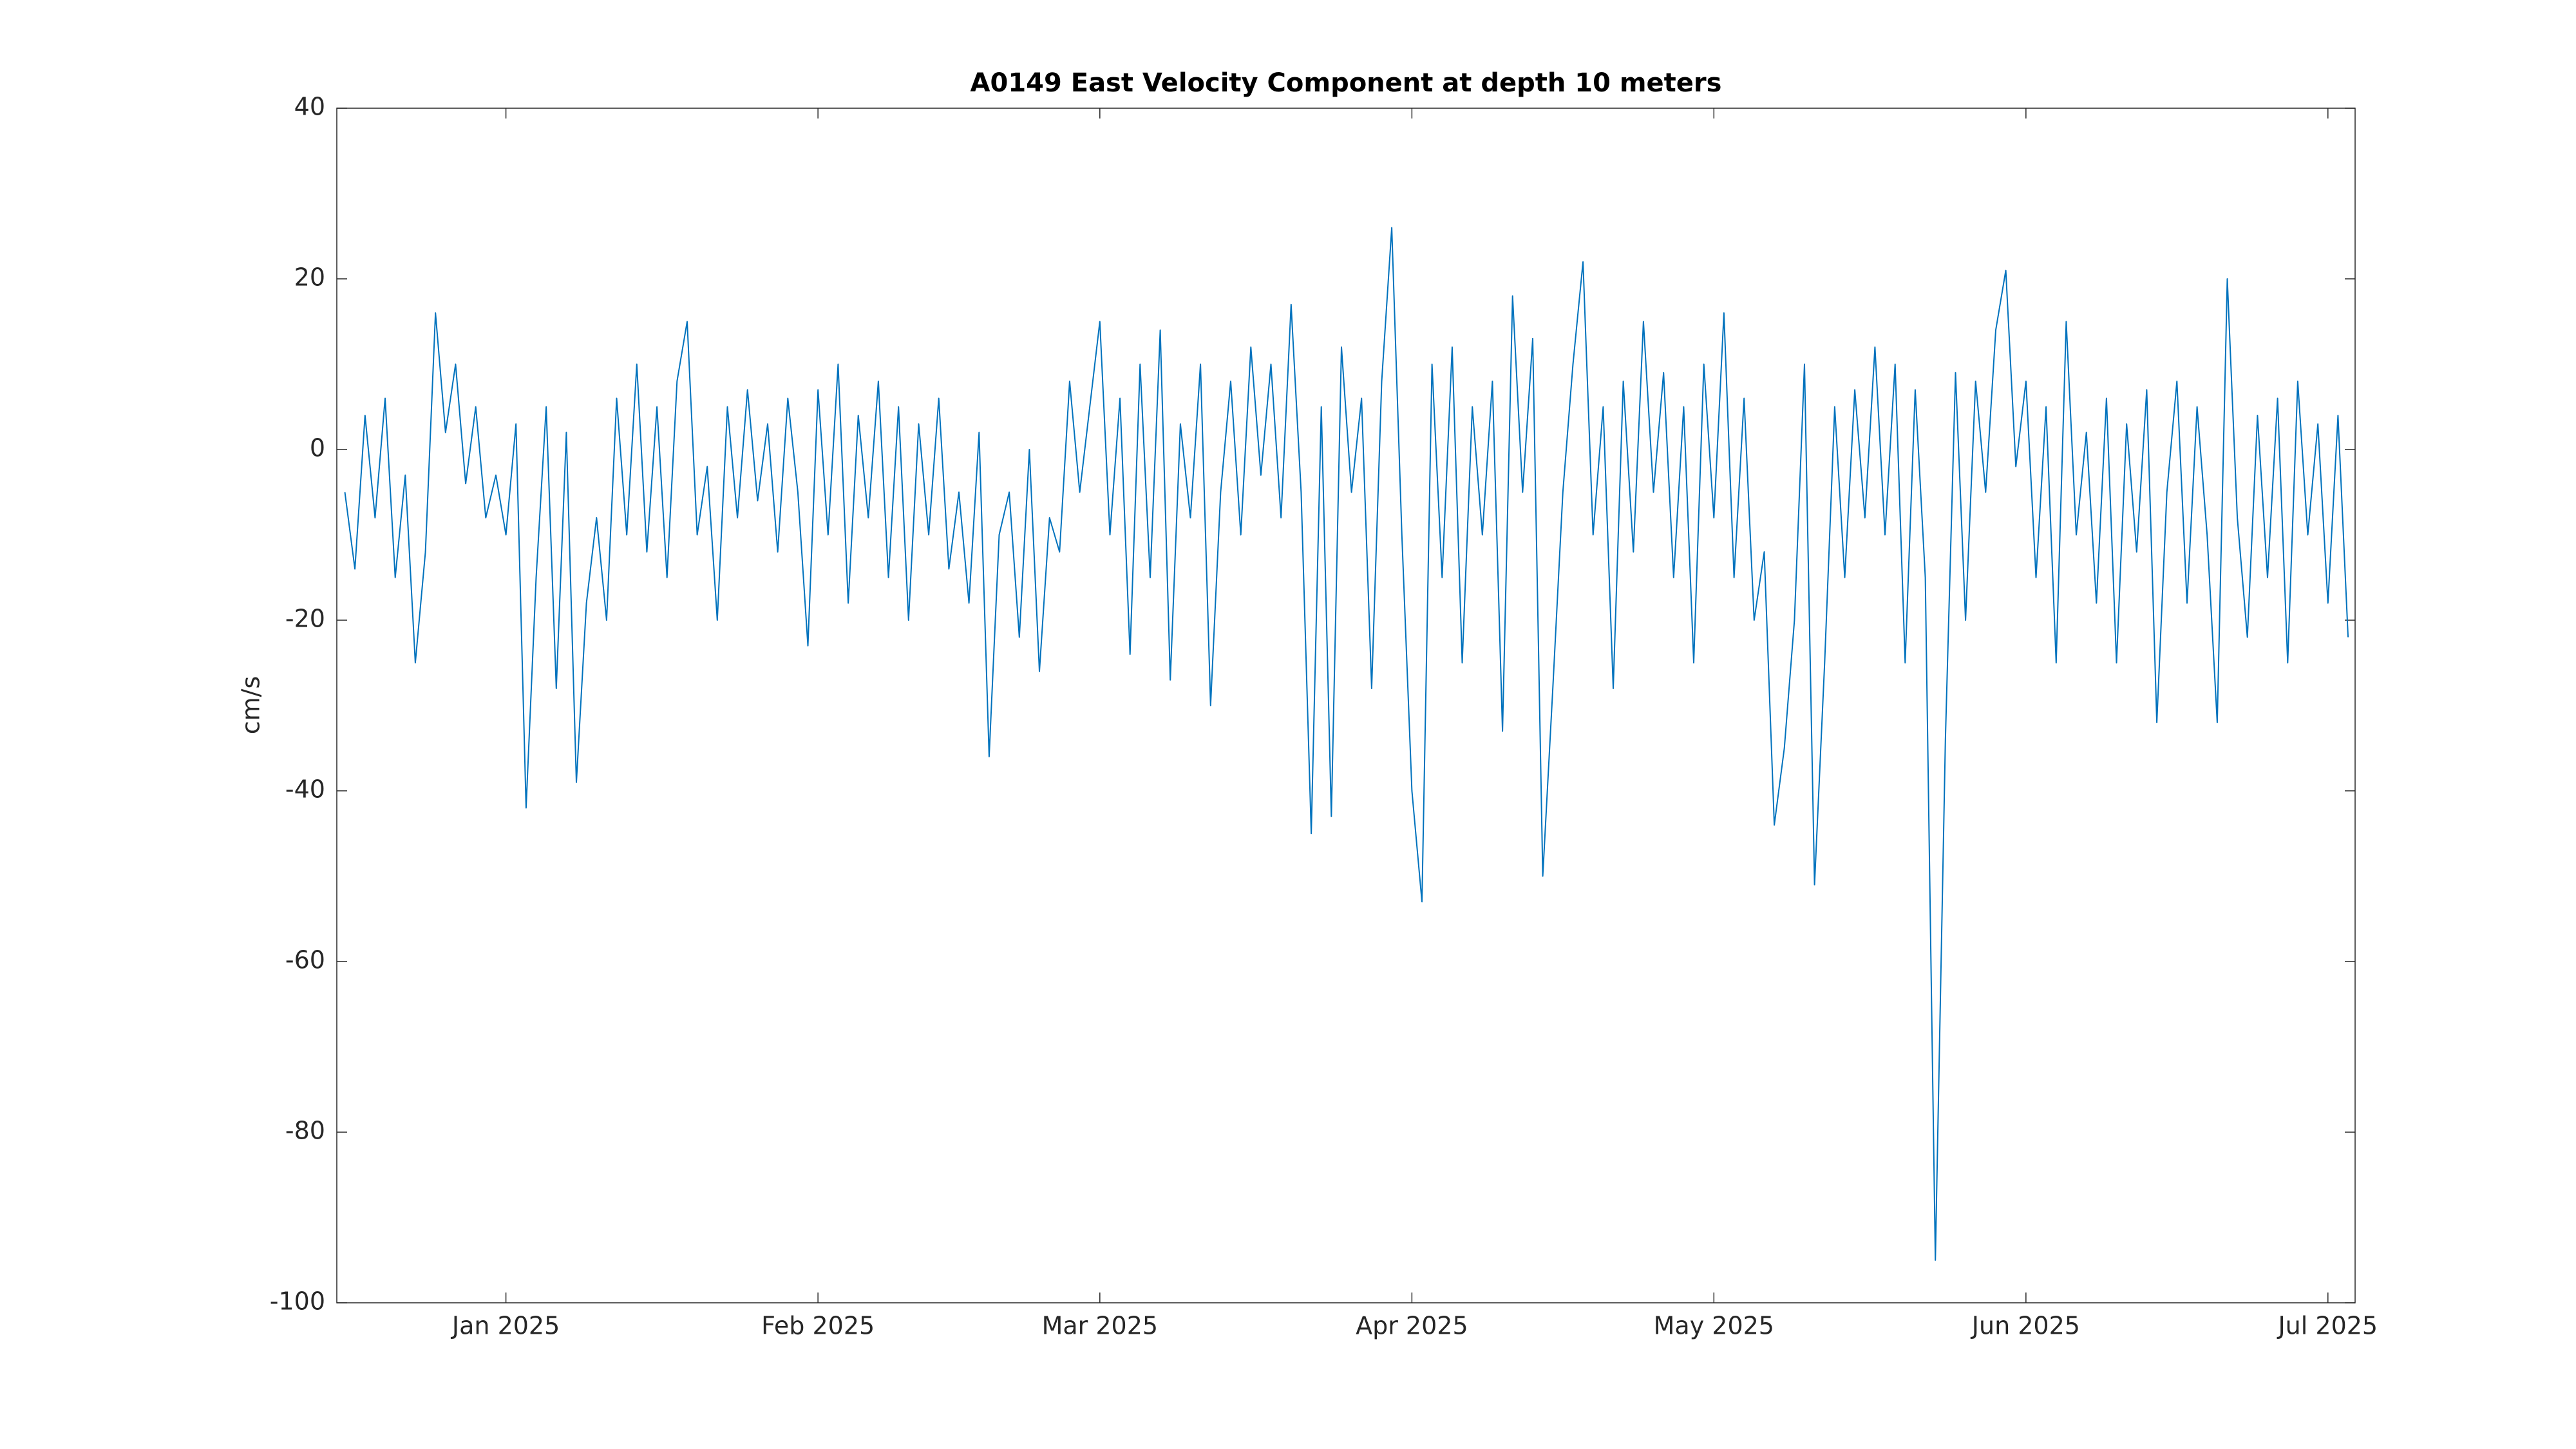 The width and height of the screenshot is (2576, 1449). I want to click on y-tick-label: -60, so click(305, 960).